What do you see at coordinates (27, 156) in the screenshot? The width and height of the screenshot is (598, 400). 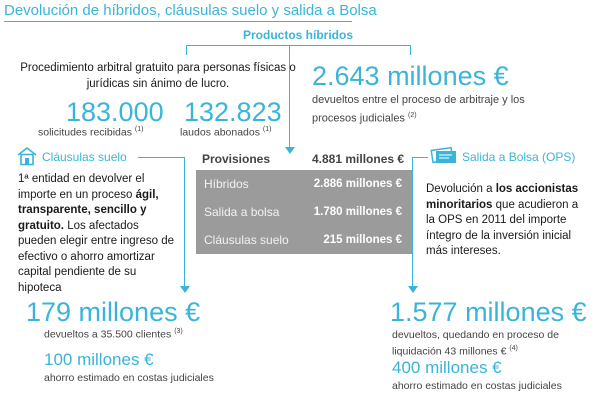 I see `house-icon` at bounding box center [27, 156].